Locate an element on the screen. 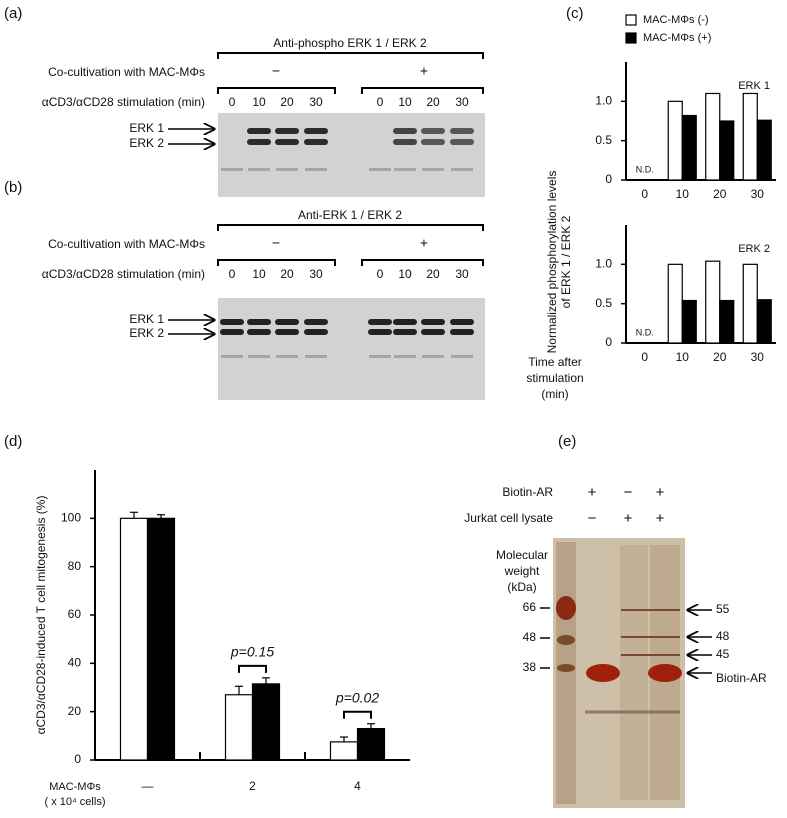 The image size is (787, 818). marker-title: Molecular is located at coordinates (522, 555).